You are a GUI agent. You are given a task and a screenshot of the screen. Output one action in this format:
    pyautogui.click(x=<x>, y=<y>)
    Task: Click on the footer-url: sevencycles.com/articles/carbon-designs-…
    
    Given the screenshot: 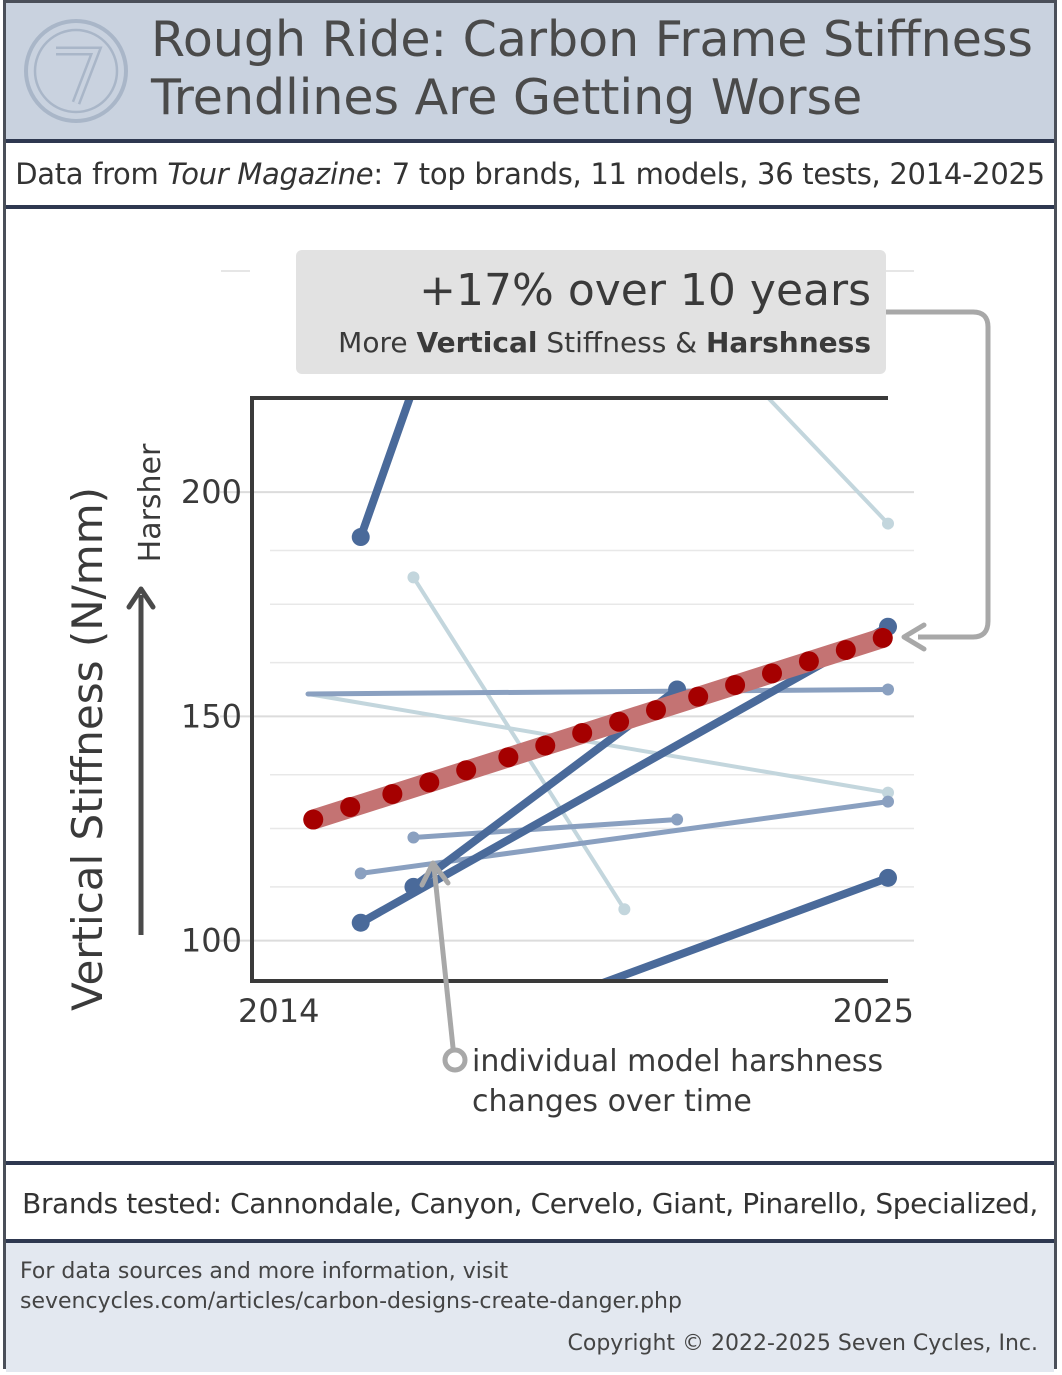 What is the action you would take?
    pyautogui.click(x=351, y=1301)
    